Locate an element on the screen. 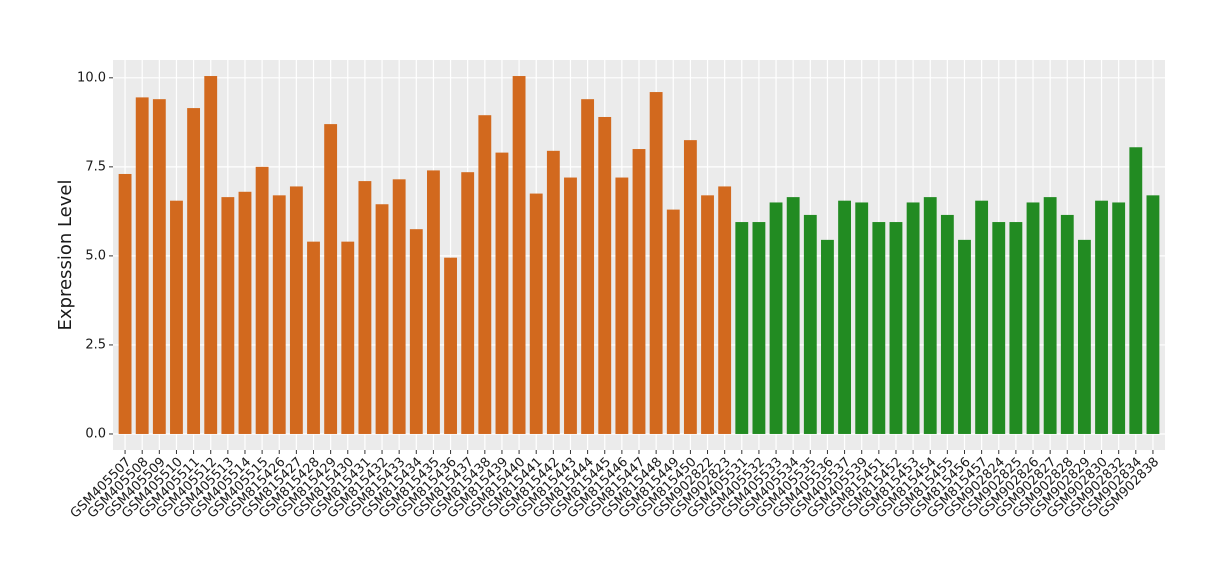  y-tick-label: 5.0 is located at coordinates (95, 255).